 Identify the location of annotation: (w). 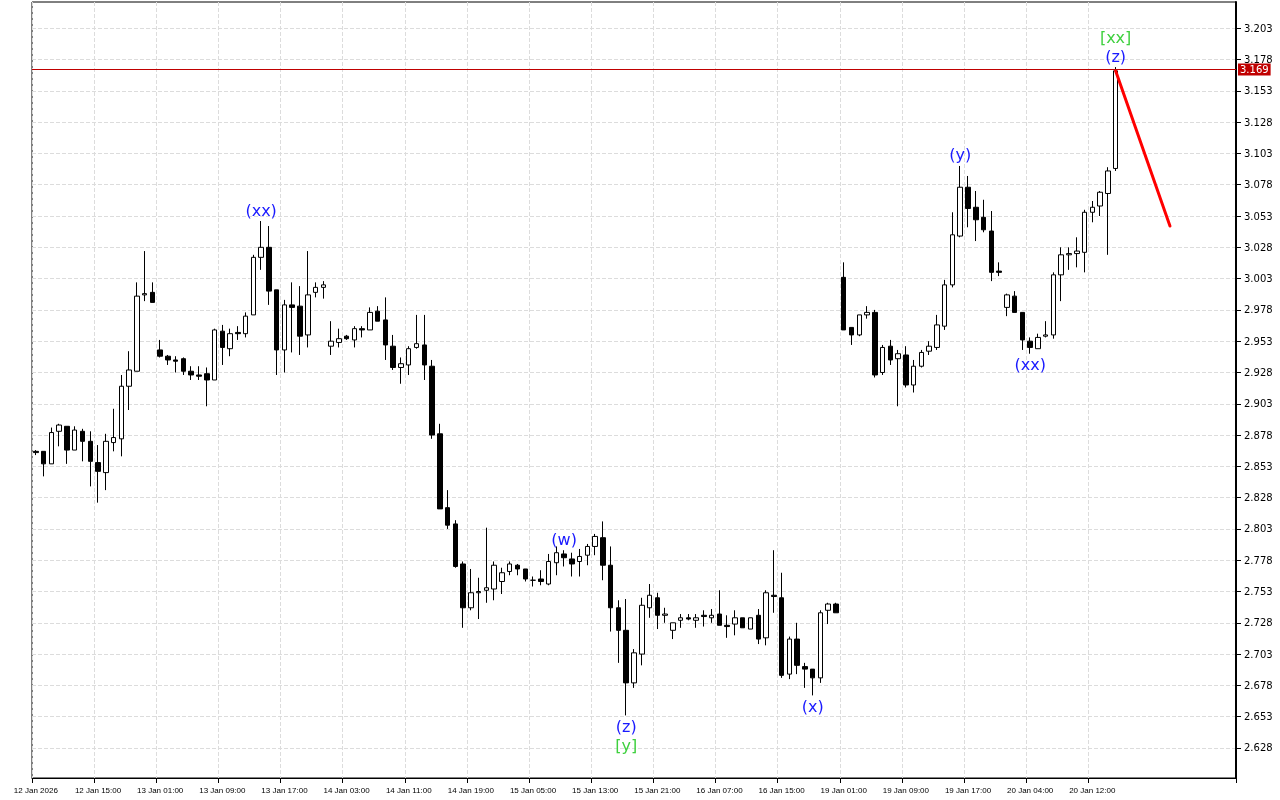
(564, 539).